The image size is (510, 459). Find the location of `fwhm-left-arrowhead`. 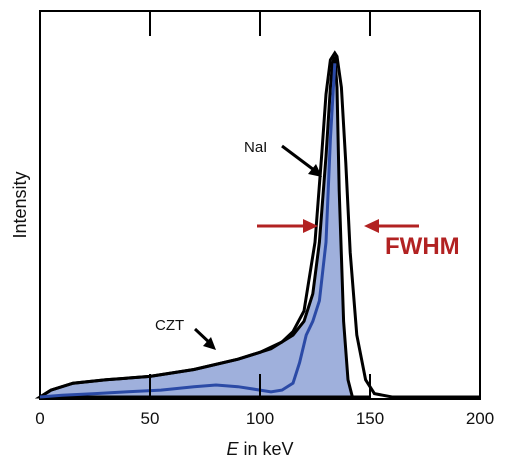

fwhm-left-arrowhead is located at coordinates (310, 226).